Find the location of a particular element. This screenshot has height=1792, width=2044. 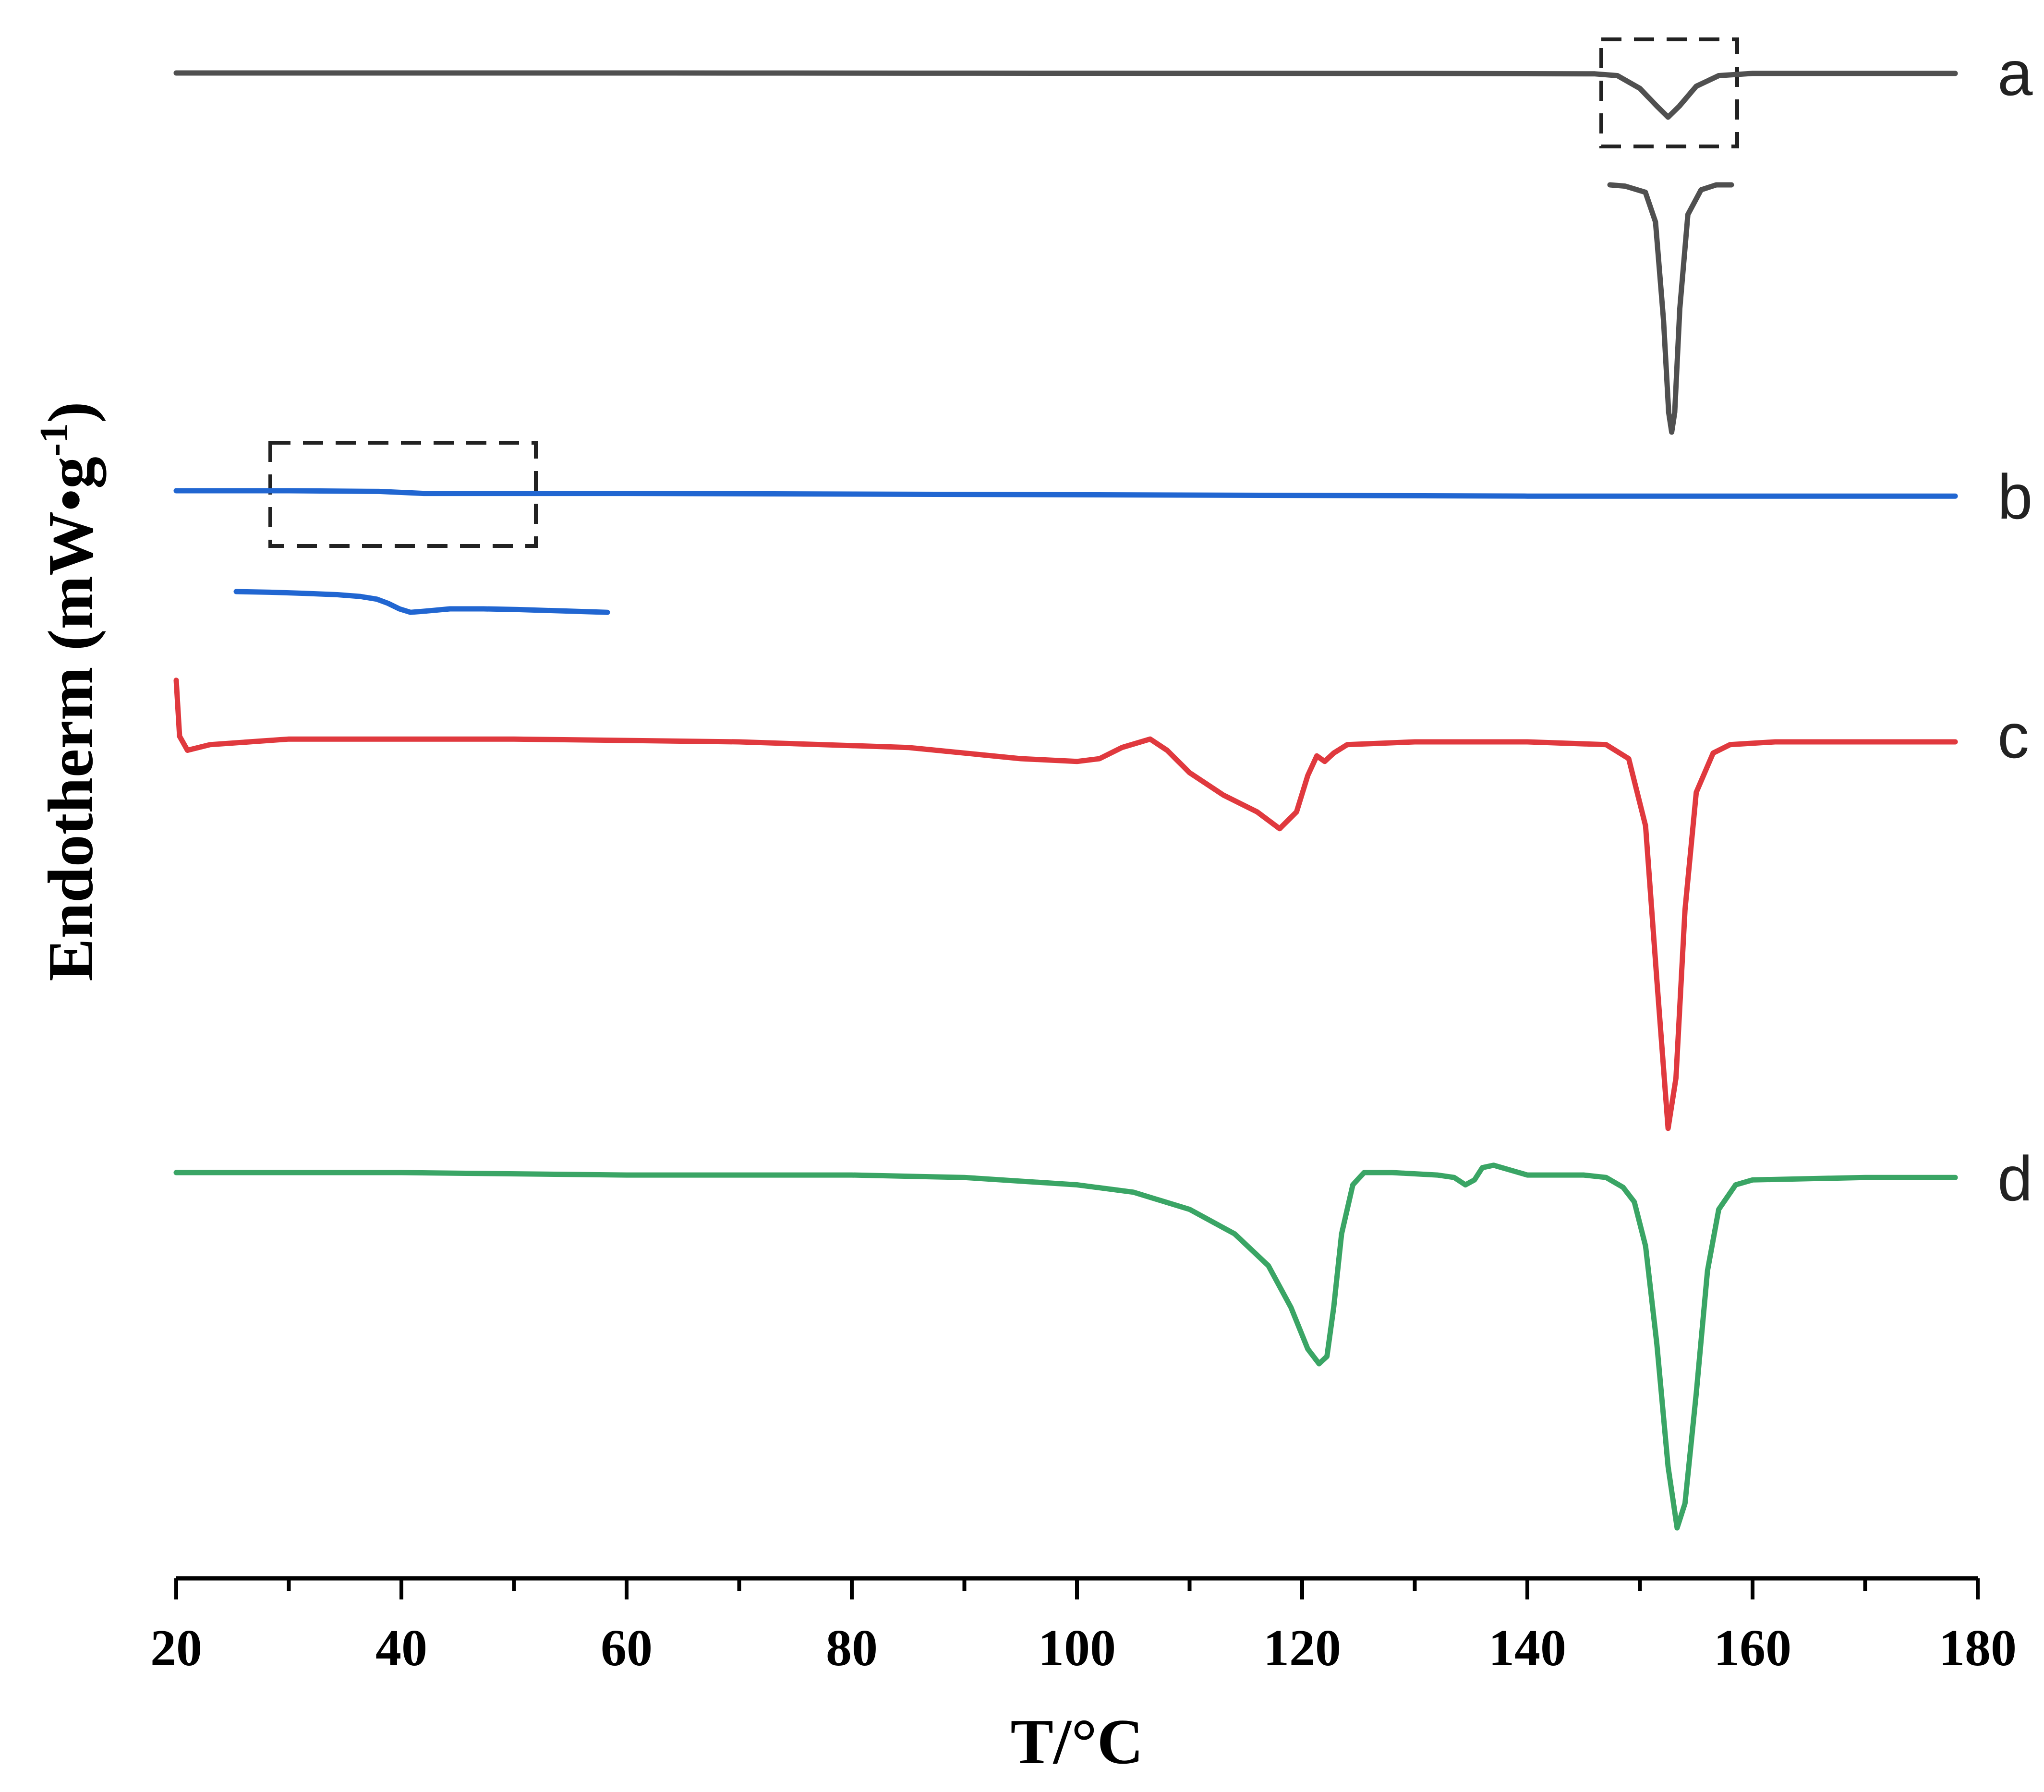

series-labels: a b c d is located at coordinates (2015, 626).